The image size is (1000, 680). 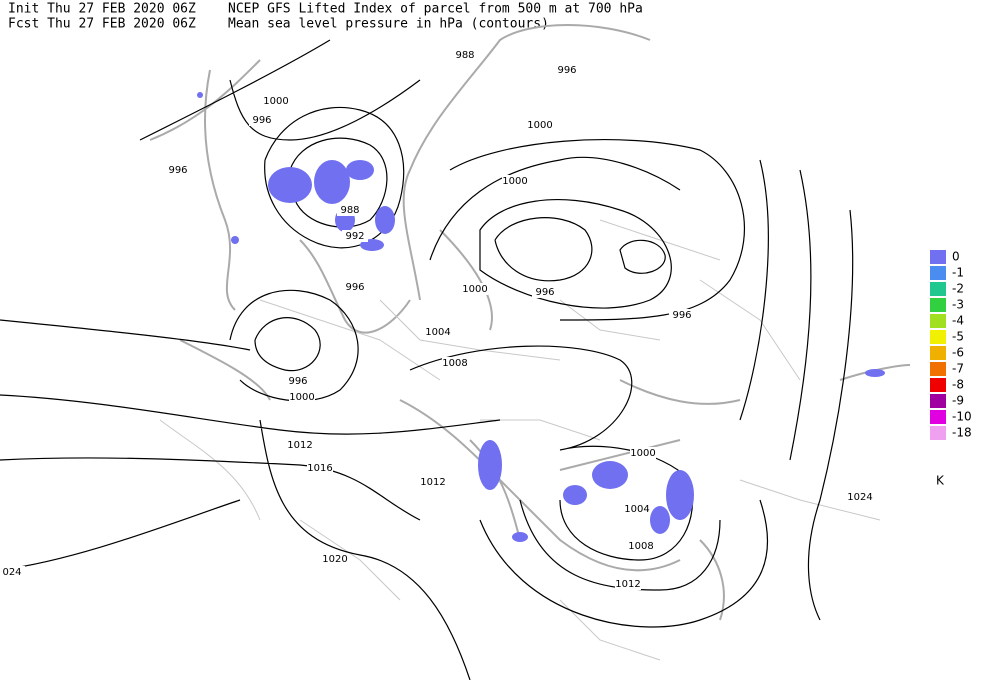 I want to click on contour-label: 992, so click(x=354, y=236).